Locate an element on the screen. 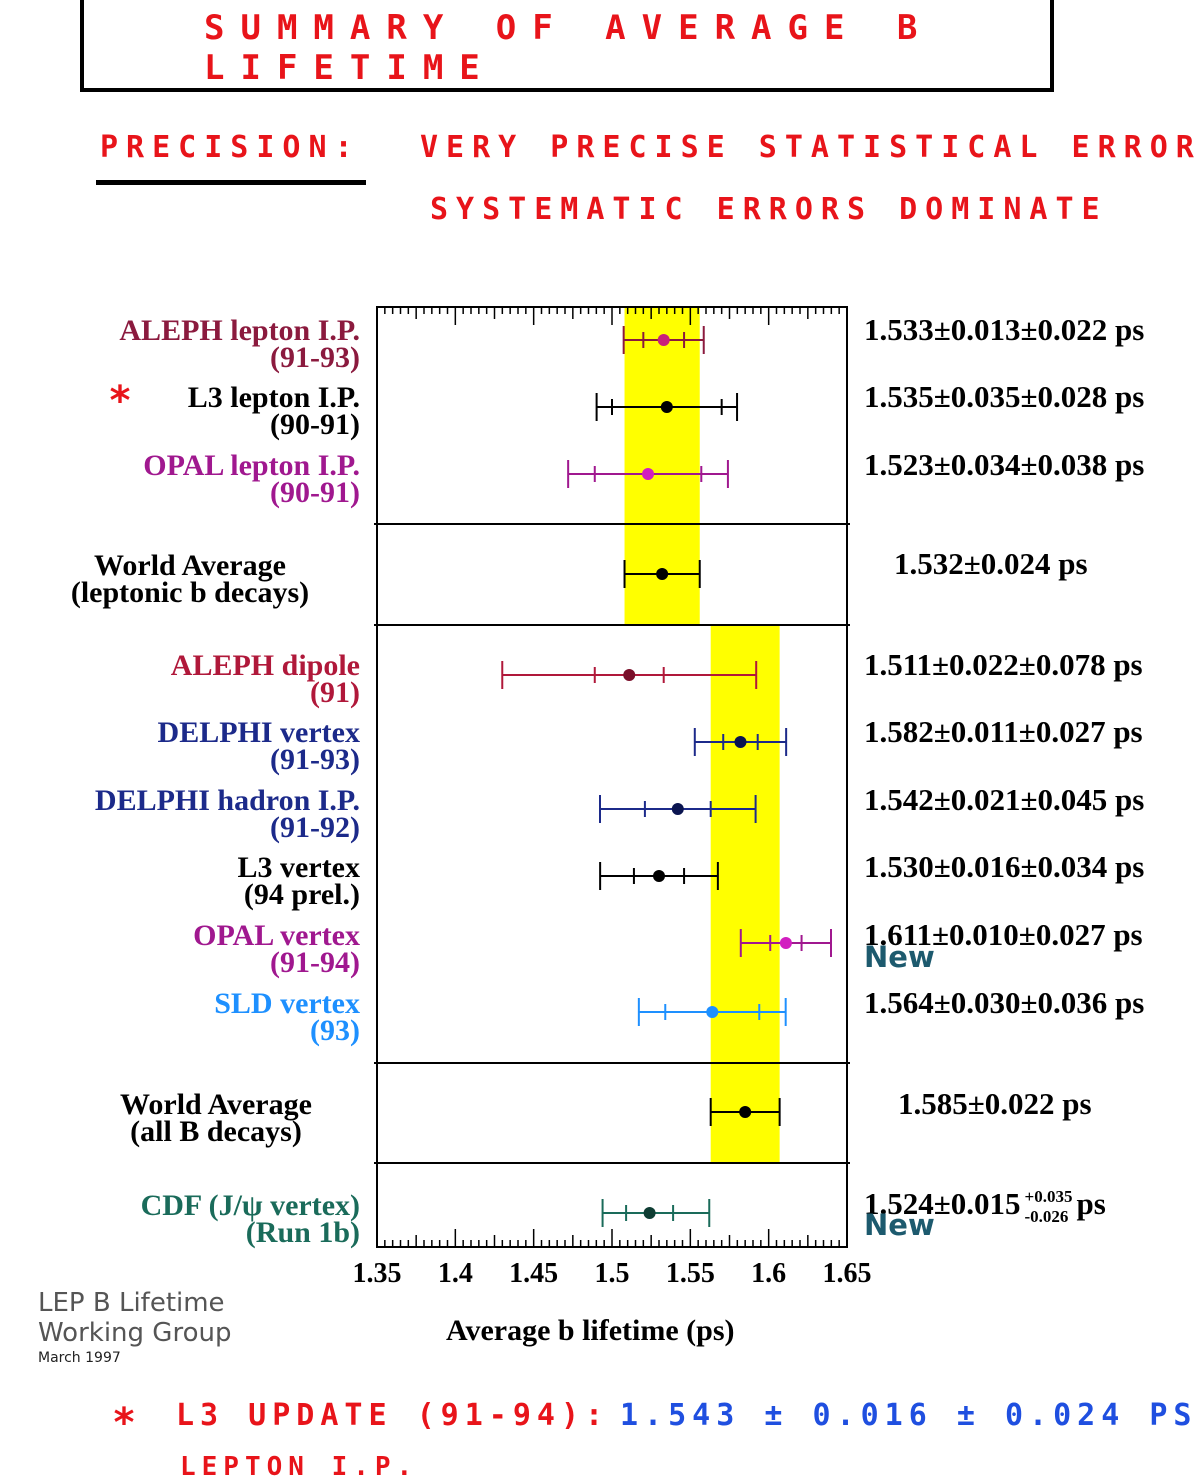  label-sld-vertex: SLD vertex (93) is located at coordinates (287, 1017).